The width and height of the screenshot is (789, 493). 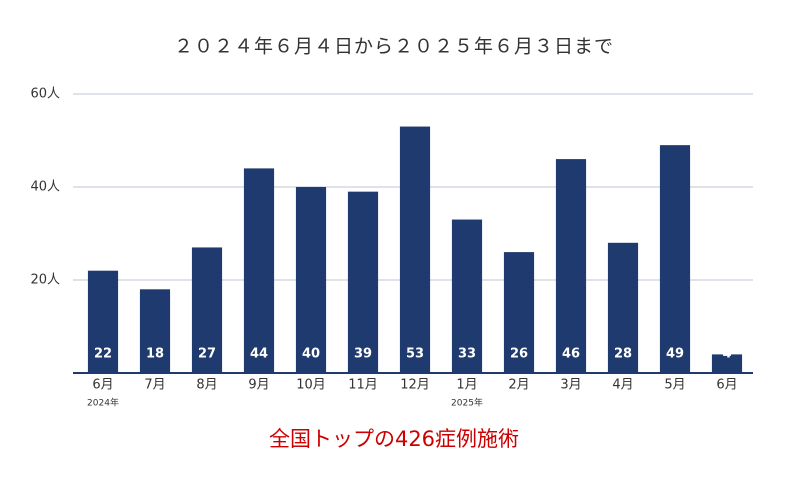 What do you see at coordinates (154, 385) in the screenshot?
I see `x-tick-label: 7月` at bounding box center [154, 385].